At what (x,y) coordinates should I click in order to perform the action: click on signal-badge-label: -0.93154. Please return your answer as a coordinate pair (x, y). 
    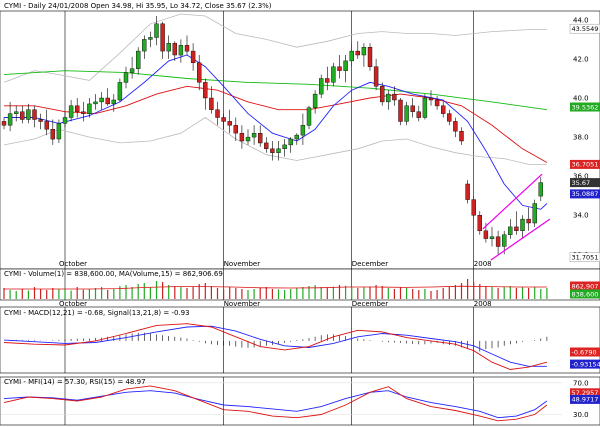
    Looking at the image, I should click on (586, 364).